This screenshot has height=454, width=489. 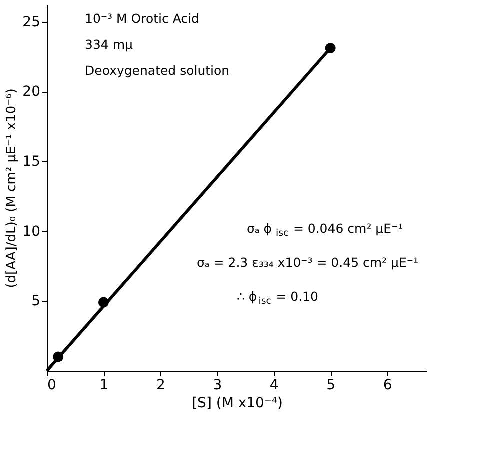 What do you see at coordinates (12, 188) in the screenshot?
I see `y-axis-title: (d[AA]/dL)₀ (M cm² μE⁻¹ x10⁻⁶)` at bounding box center [12, 188].